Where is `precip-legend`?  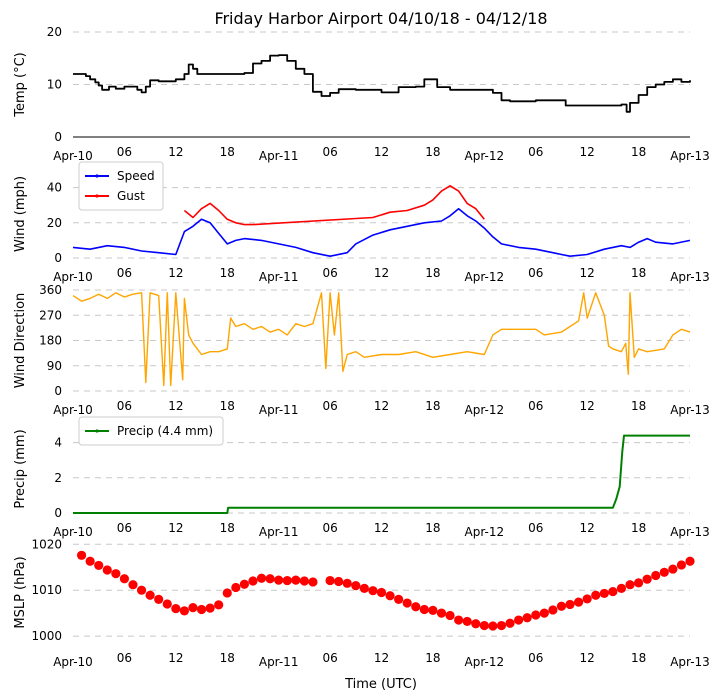 precip-legend is located at coordinates (151, 431).